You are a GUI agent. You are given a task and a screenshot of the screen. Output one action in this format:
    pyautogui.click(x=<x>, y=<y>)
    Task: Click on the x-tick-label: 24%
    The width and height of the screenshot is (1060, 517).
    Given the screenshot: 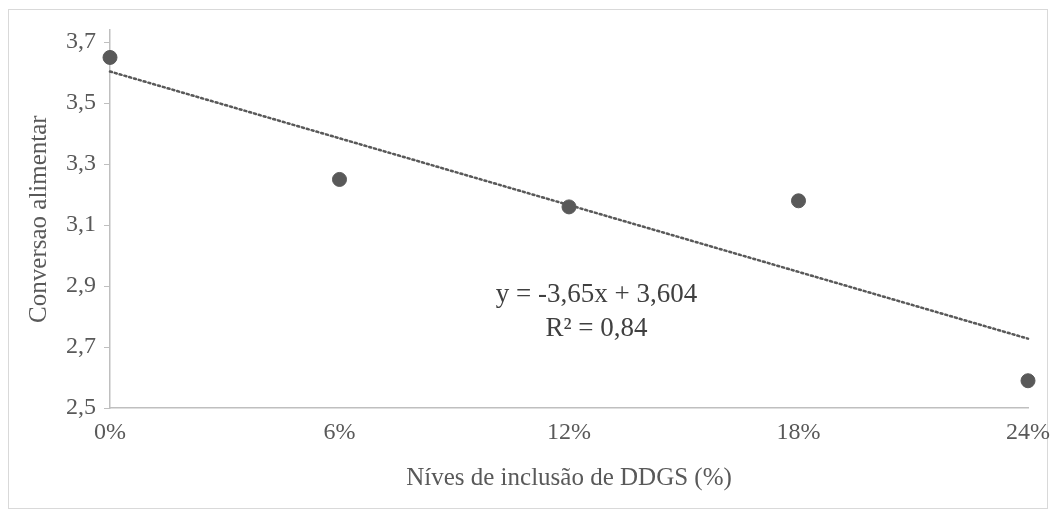 What is the action you would take?
    pyautogui.click(x=1028, y=430)
    